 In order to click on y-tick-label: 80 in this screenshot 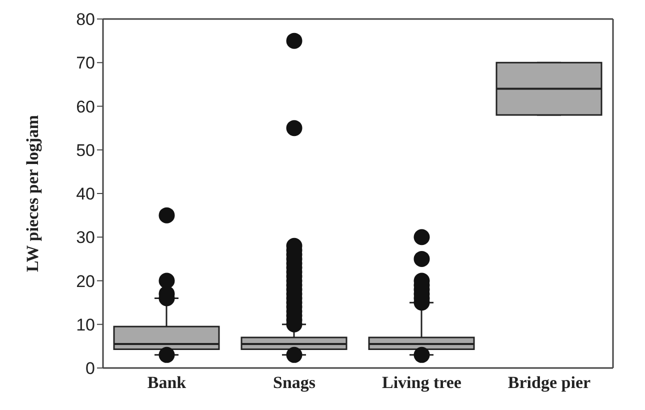, I will do `click(85, 20)`.